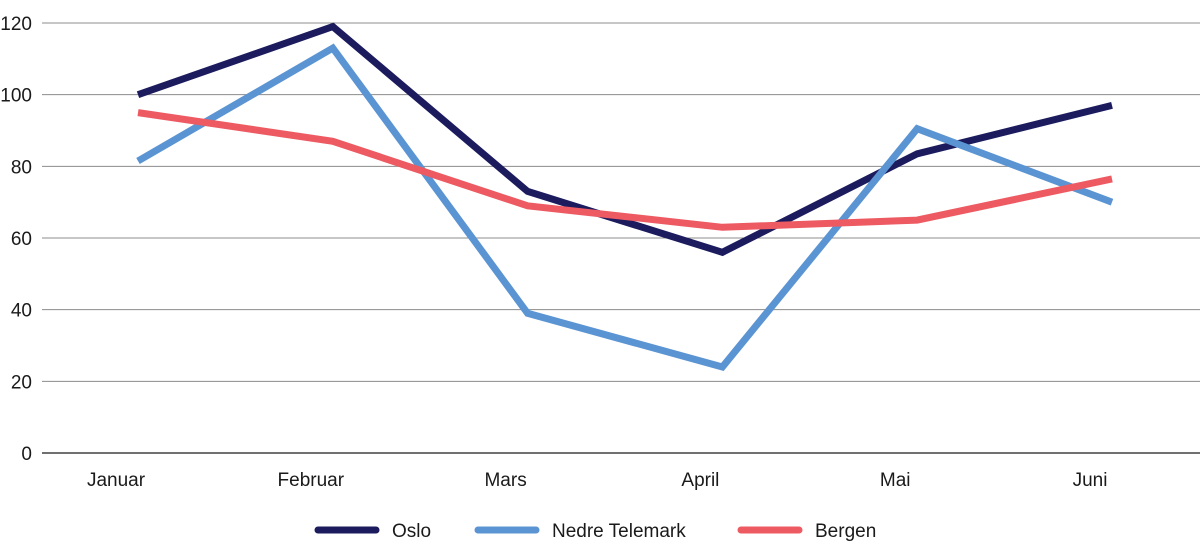  Describe the element at coordinates (700, 480) in the screenshot. I see `x-category-label: April` at that location.